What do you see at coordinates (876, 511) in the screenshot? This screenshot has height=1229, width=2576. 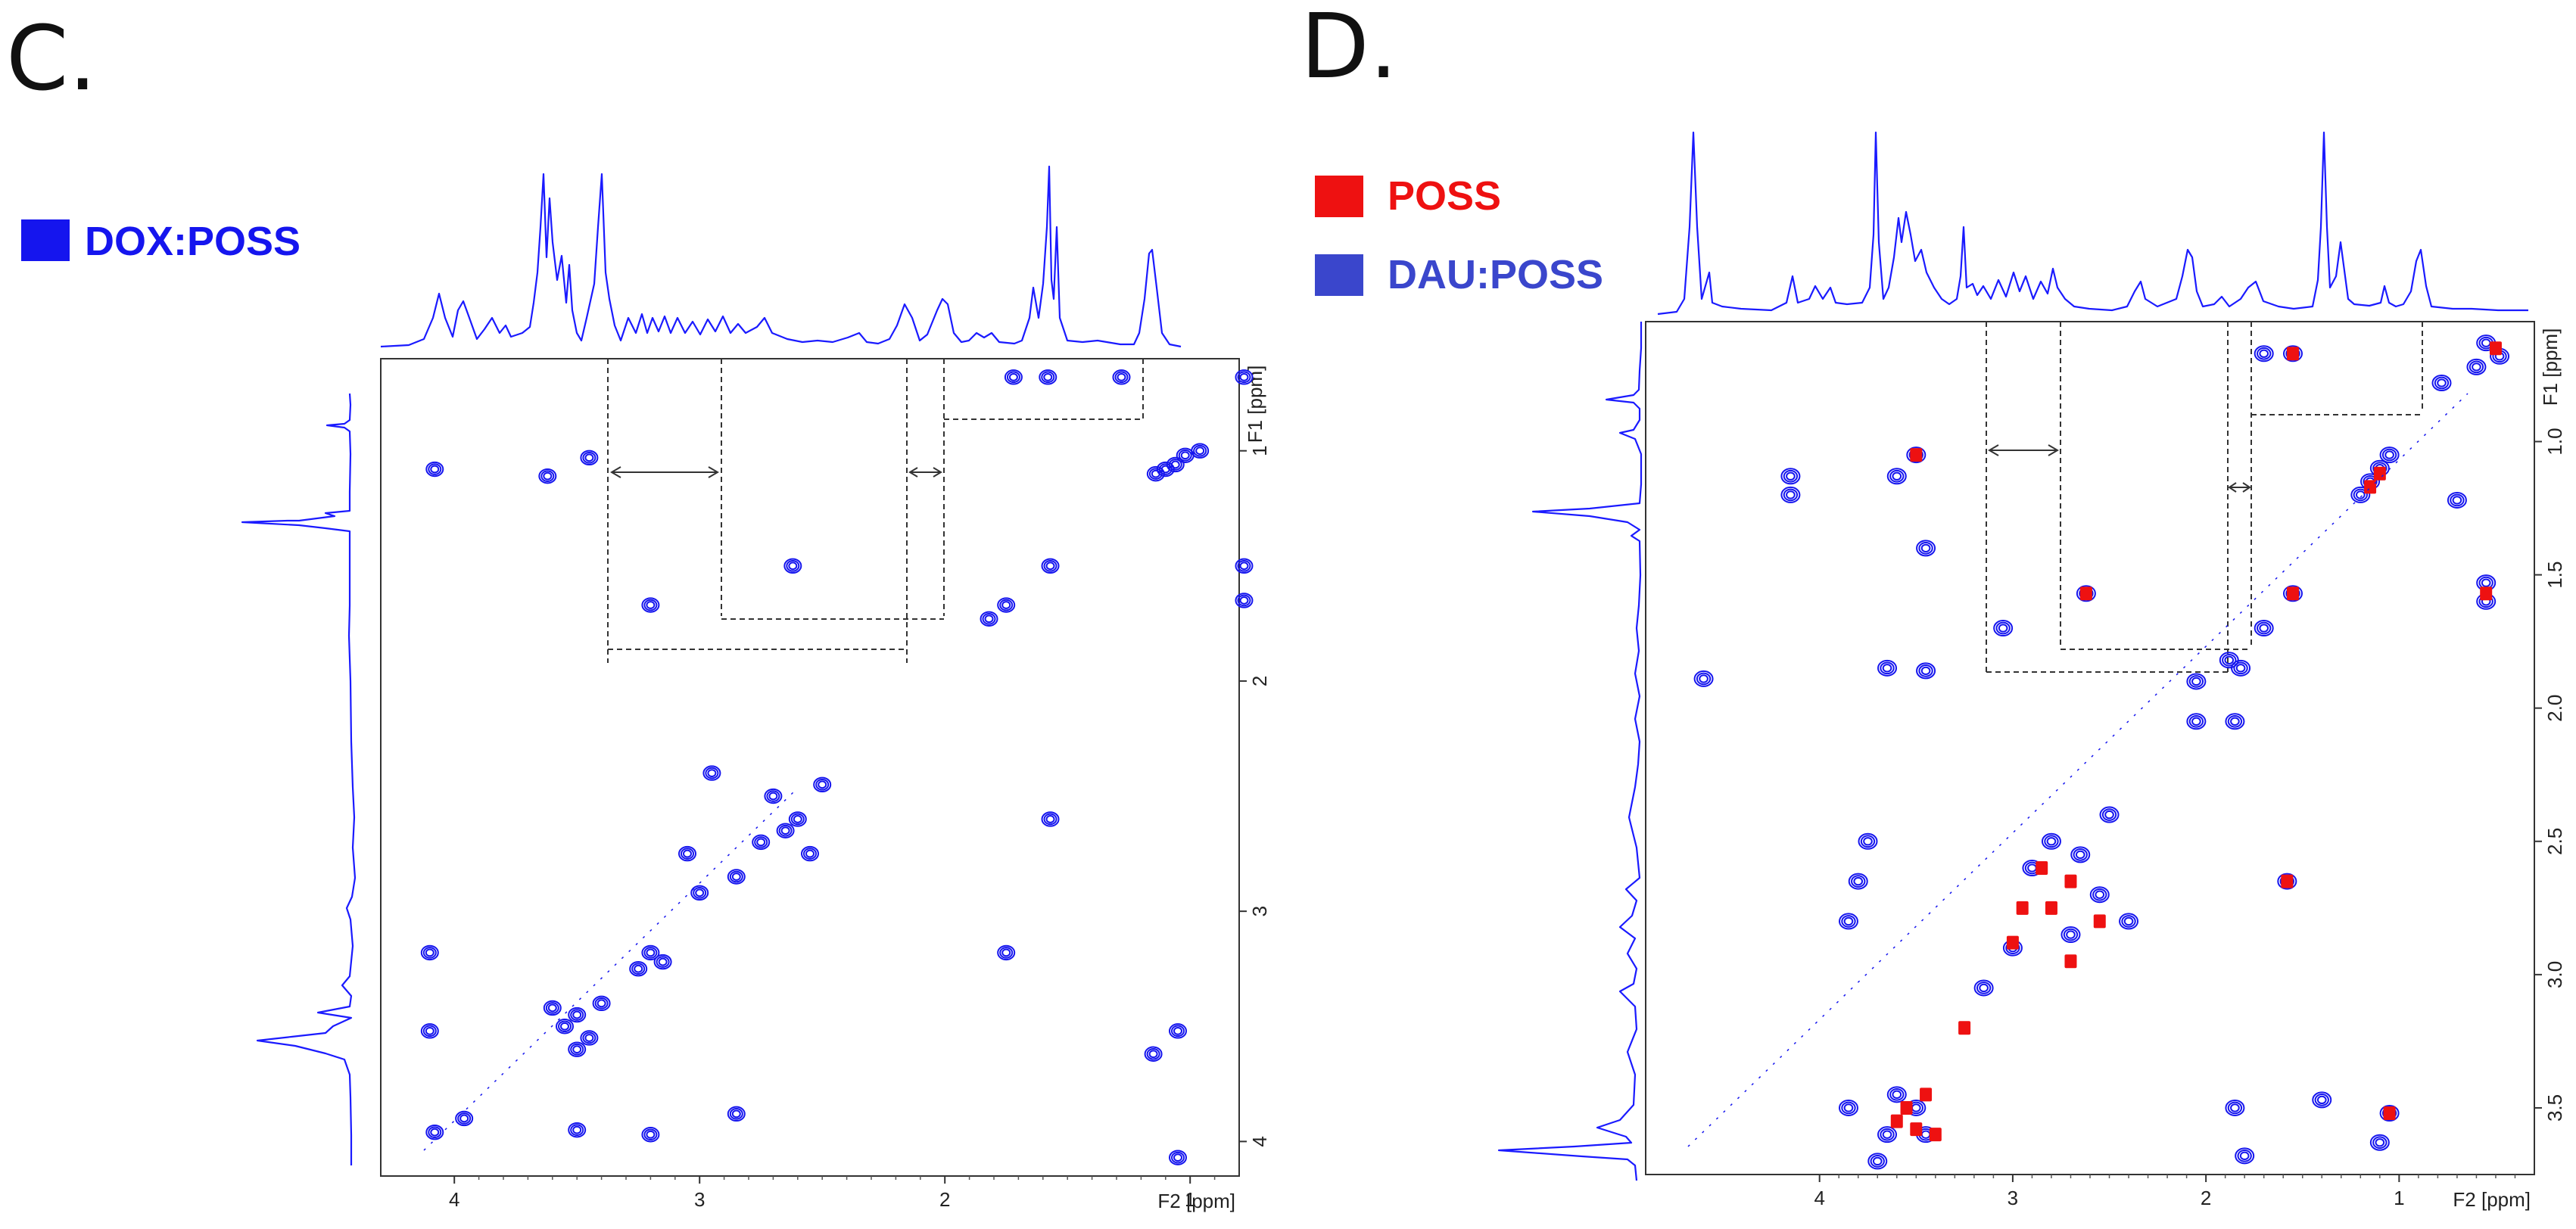 I see `c-guides` at bounding box center [876, 511].